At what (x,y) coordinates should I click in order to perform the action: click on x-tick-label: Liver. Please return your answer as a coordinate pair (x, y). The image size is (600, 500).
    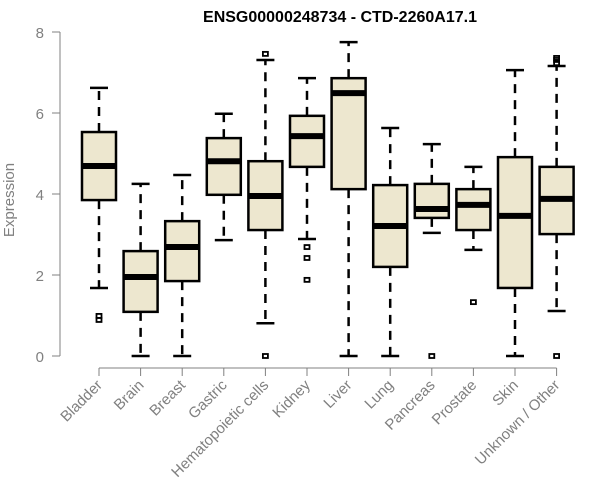
    Looking at the image, I should click on (337, 394).